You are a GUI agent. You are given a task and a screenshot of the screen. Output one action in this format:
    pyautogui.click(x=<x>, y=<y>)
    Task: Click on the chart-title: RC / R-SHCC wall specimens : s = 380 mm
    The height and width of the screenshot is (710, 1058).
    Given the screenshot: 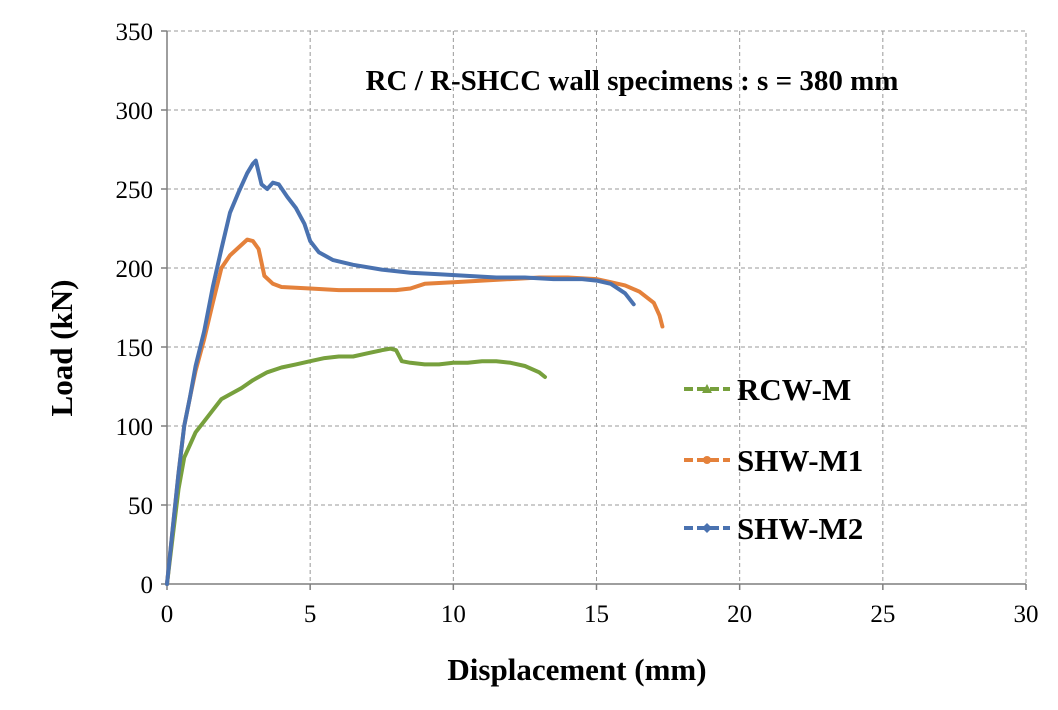 What is the action you would take?
    pyautogui.click(x=632, y=81)
    